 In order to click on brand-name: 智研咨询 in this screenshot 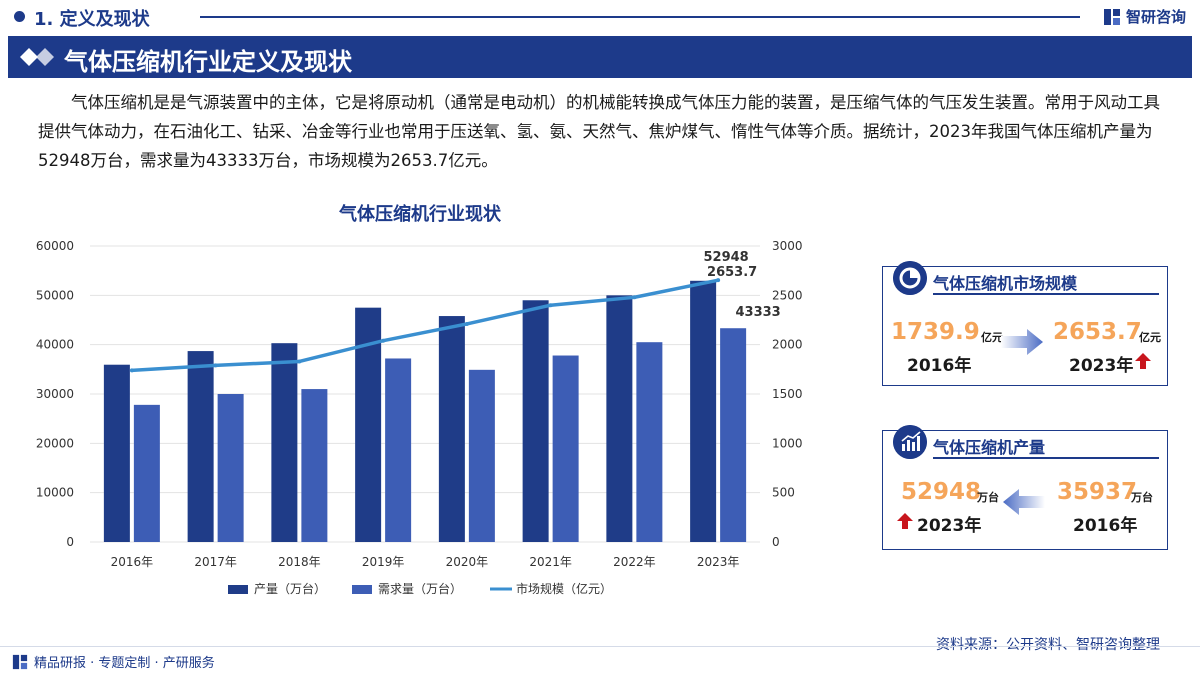, I will do `click(1155, 17)`.